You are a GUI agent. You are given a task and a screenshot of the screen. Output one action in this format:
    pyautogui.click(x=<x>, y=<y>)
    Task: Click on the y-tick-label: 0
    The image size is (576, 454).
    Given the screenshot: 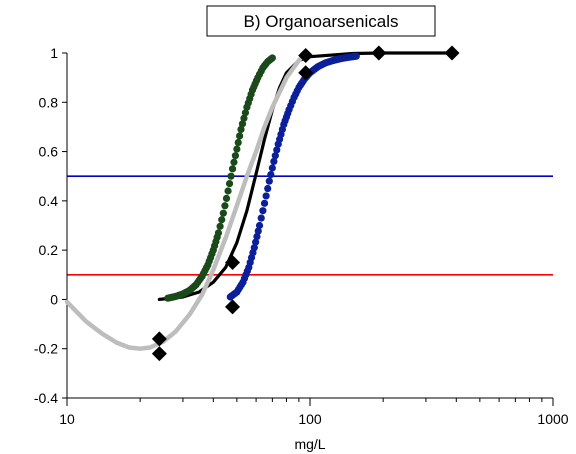 What is the action you would take?
    pyautogui.click(x=54, y=299)
    